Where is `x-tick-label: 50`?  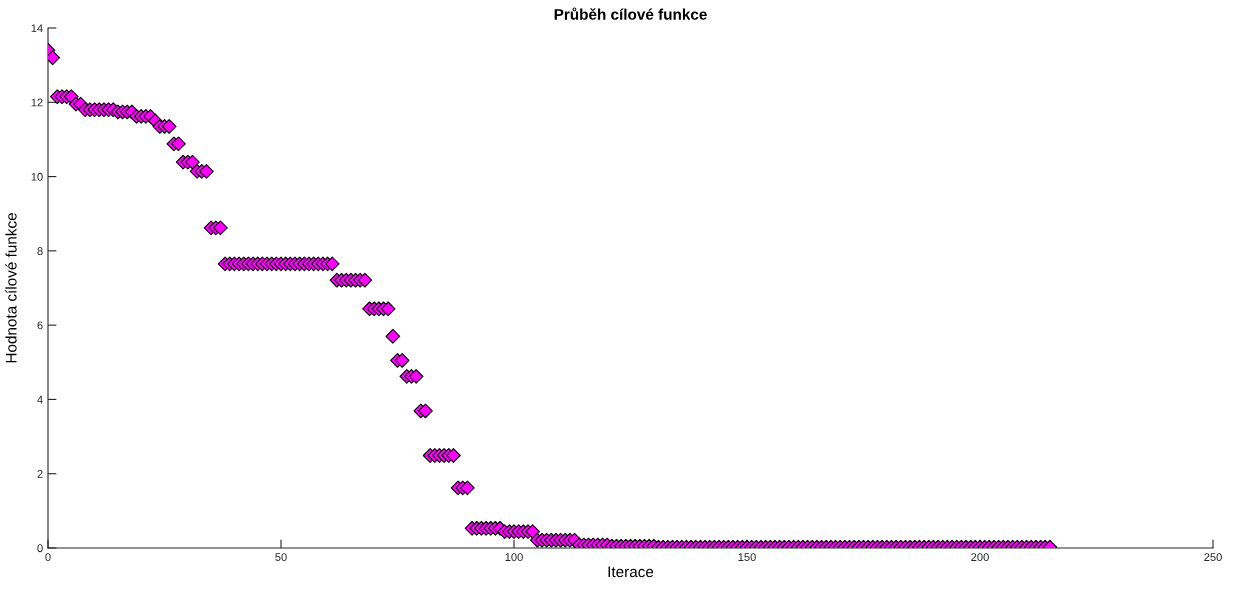 x-tick-label: 50 is located at coordinates (281, 557).